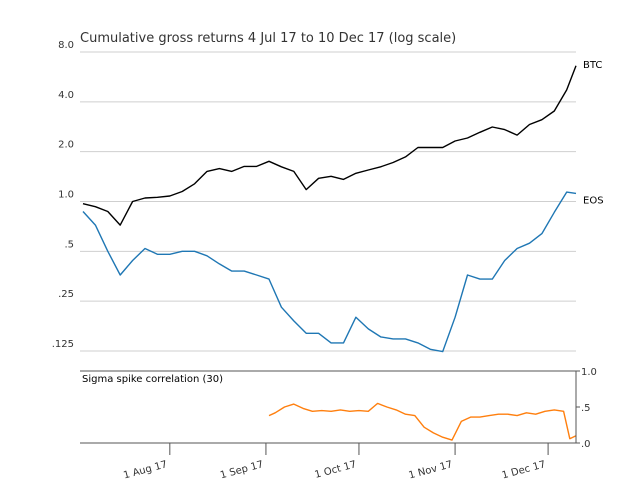  I want to click on correlation-line, so click(422, 421).